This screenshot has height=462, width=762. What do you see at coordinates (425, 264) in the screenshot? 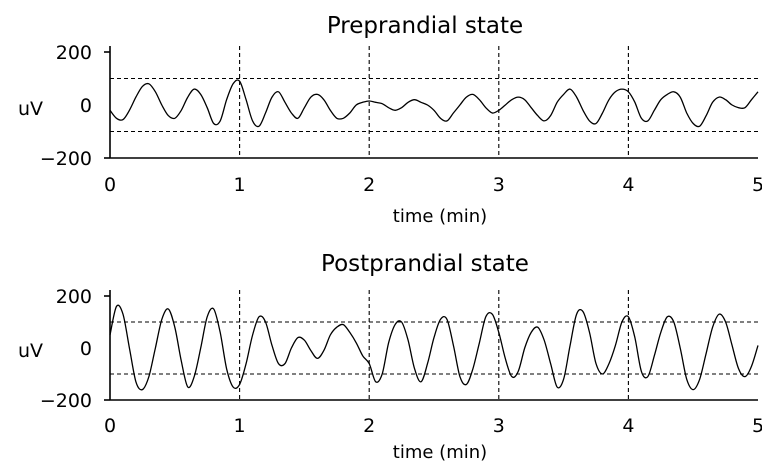
I see `chart-title: Postprandial state` at bounding box center [425, 264].